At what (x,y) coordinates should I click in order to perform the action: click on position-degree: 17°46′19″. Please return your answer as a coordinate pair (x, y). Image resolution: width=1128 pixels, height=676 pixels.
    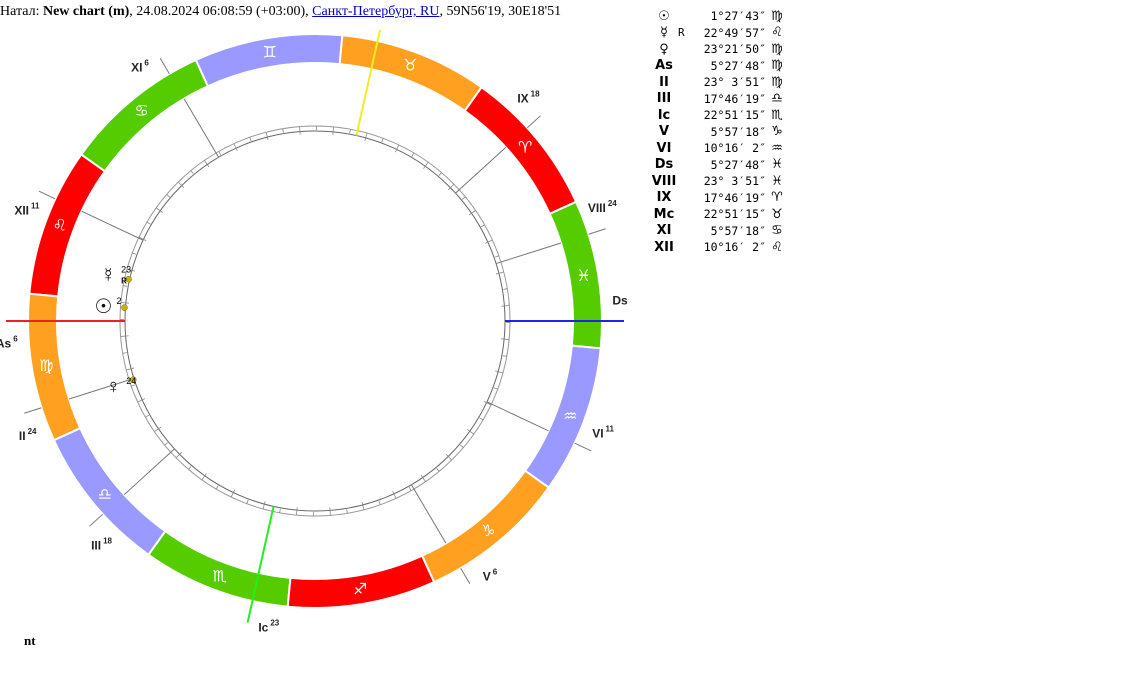
    Looking at the image, I should click on (734, 98).